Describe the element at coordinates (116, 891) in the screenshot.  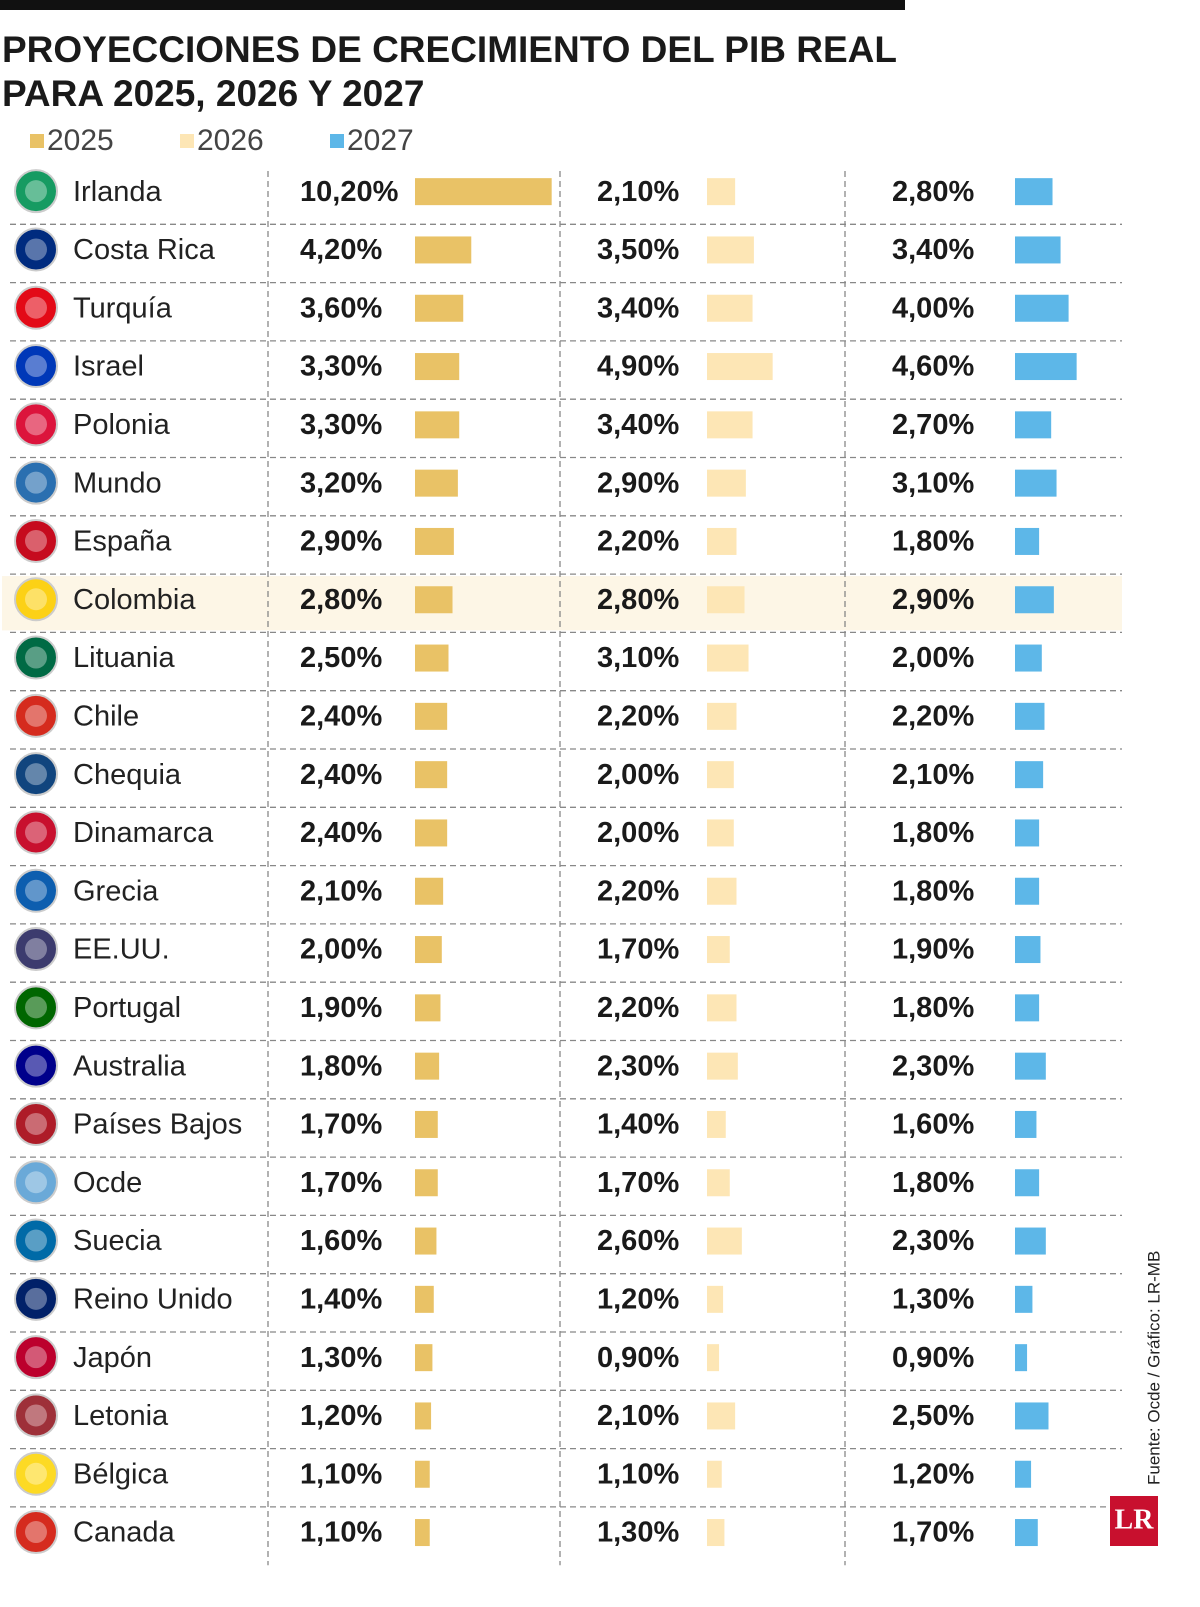
I see `country-name: Grecia` at that location.